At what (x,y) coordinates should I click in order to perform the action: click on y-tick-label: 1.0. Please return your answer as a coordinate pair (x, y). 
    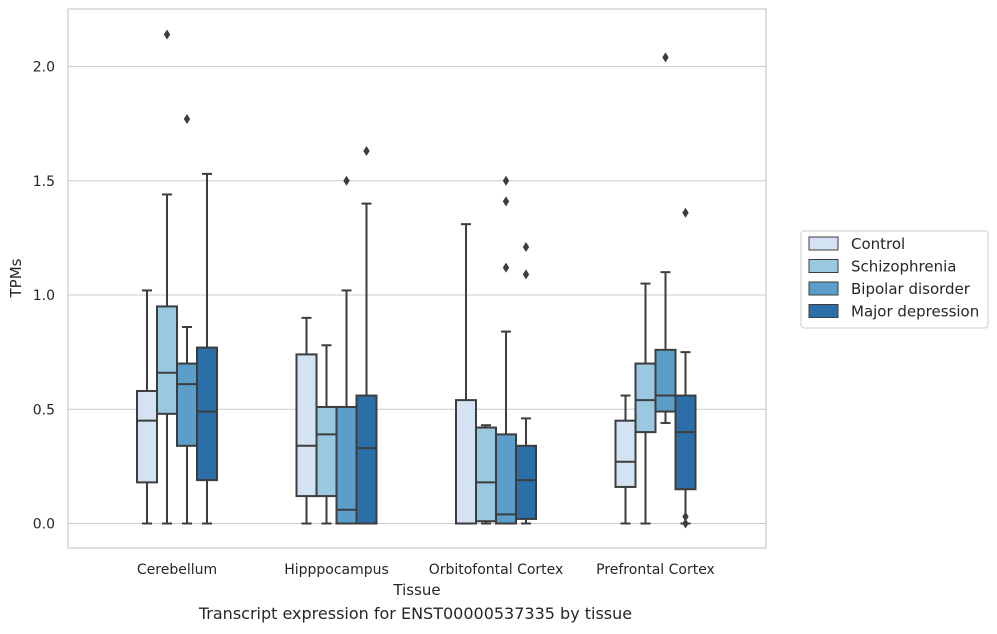
    Looking at the image, I should click on (44, 296).